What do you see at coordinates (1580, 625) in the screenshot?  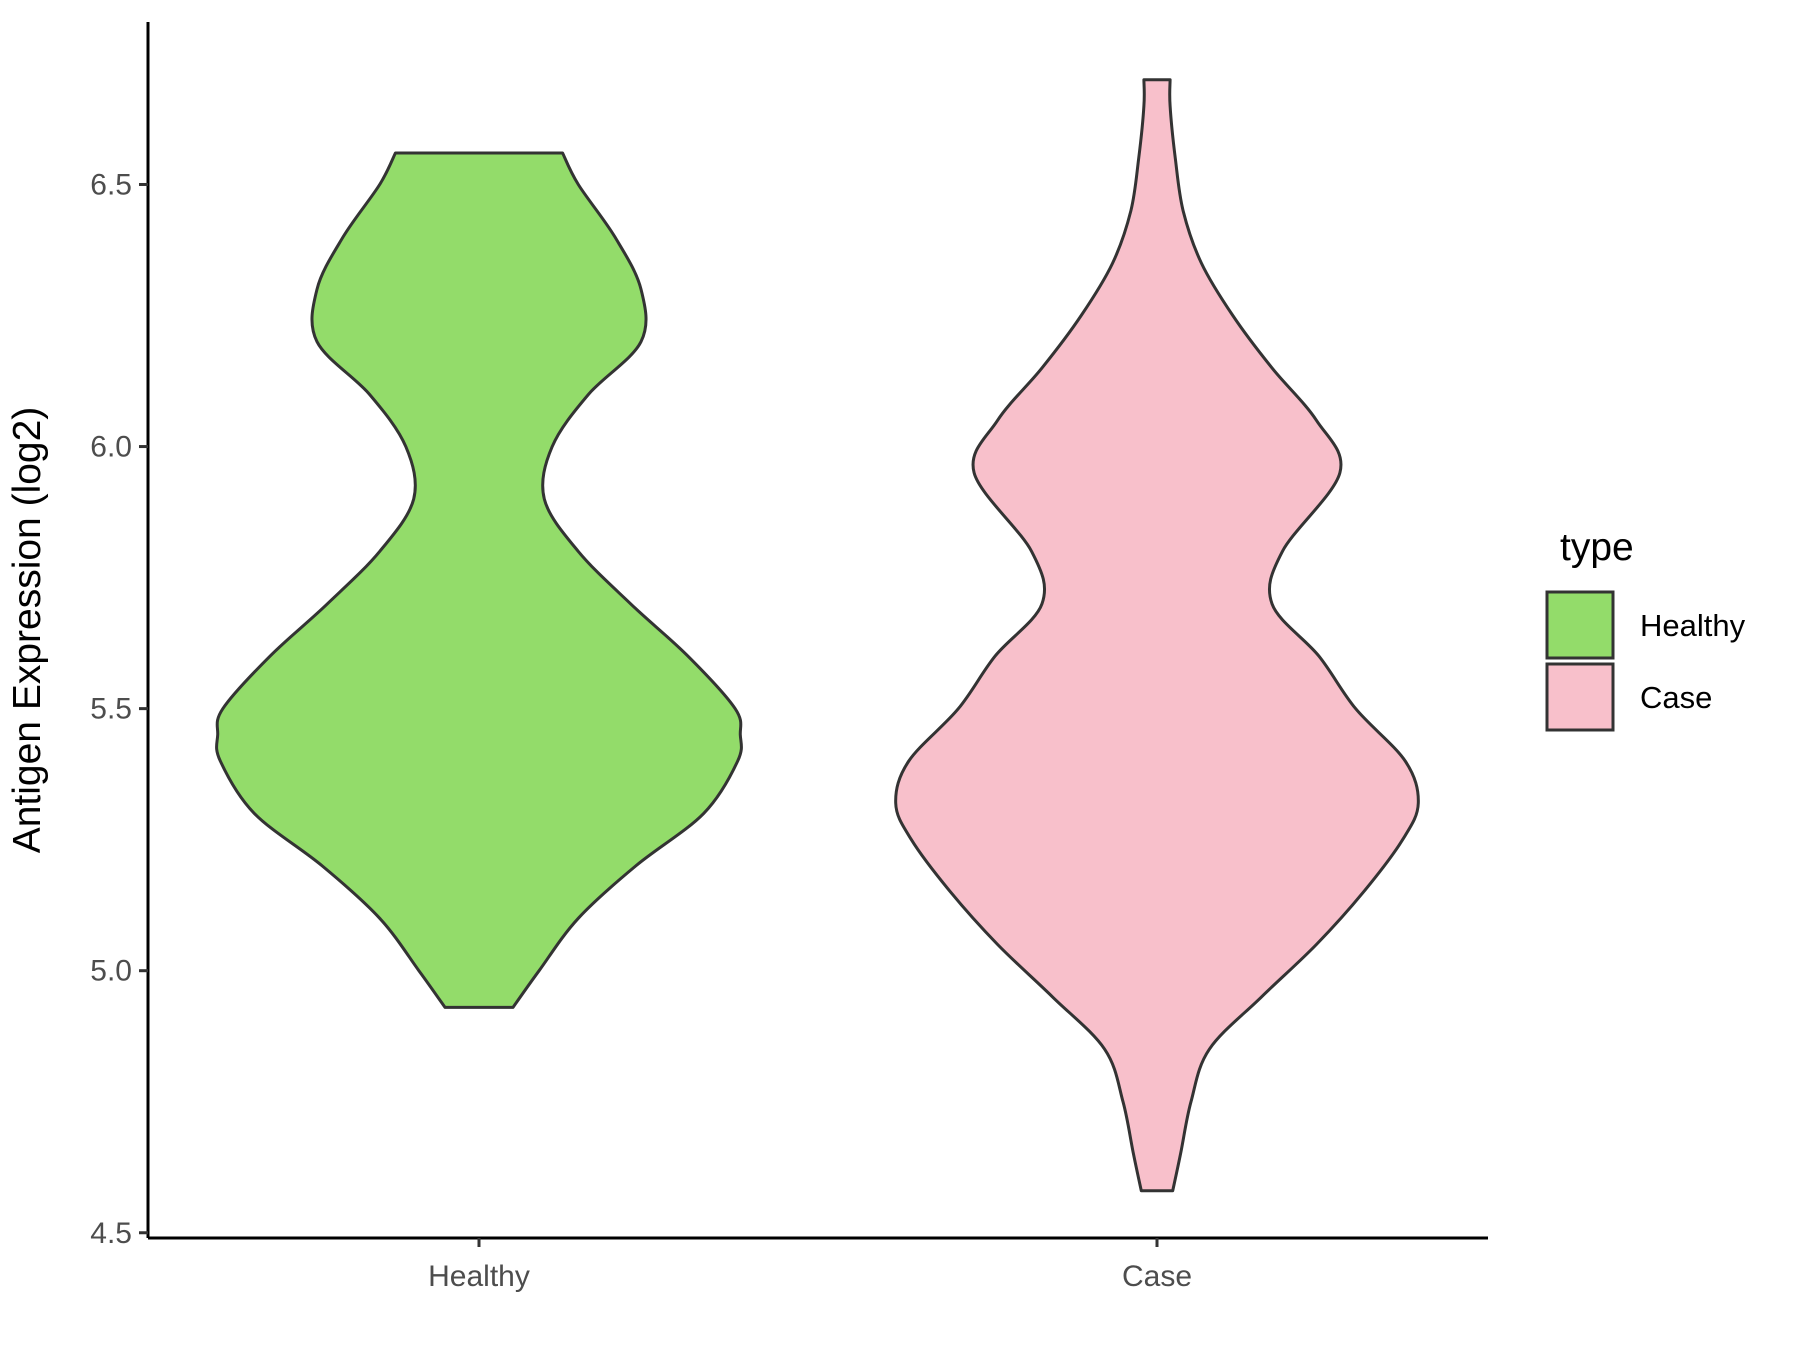 I see `legend-key-healthy` at bounding box center [1580, 625].